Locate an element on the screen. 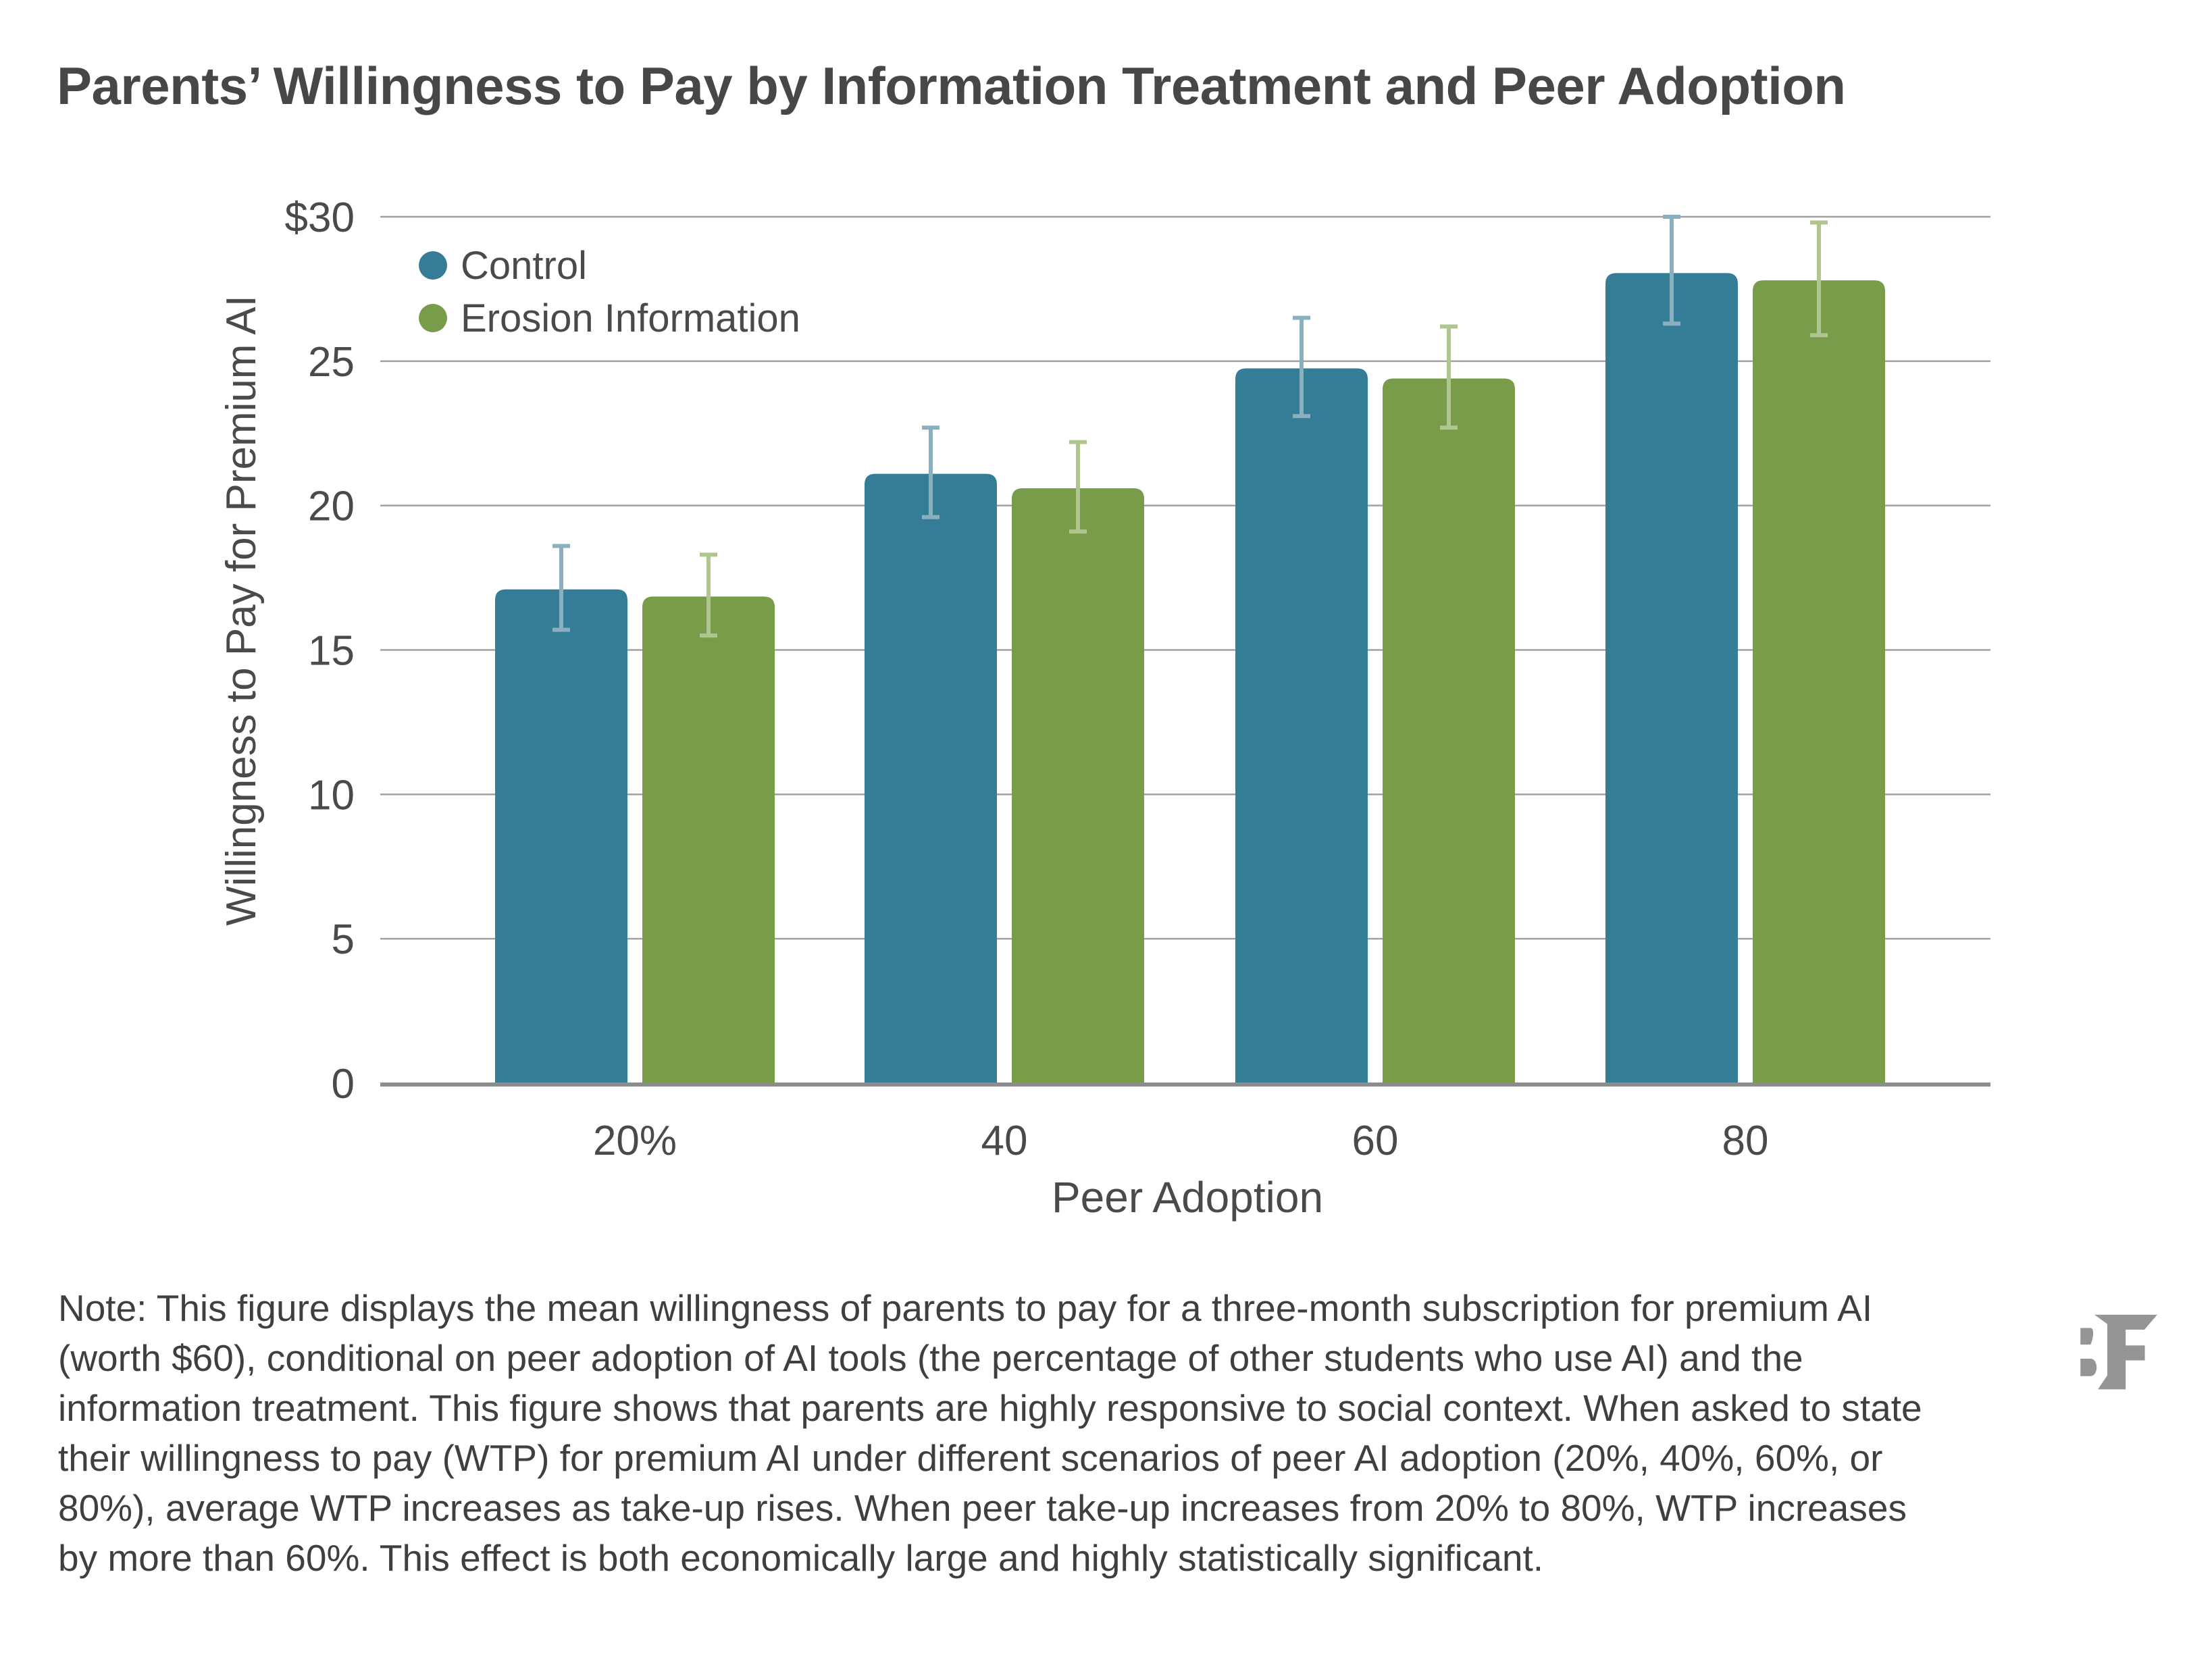 The image size is (2212, 1670). y-tick-labels: 0 5 10 15 20 25 $30 is located at coordinates (320, 650).